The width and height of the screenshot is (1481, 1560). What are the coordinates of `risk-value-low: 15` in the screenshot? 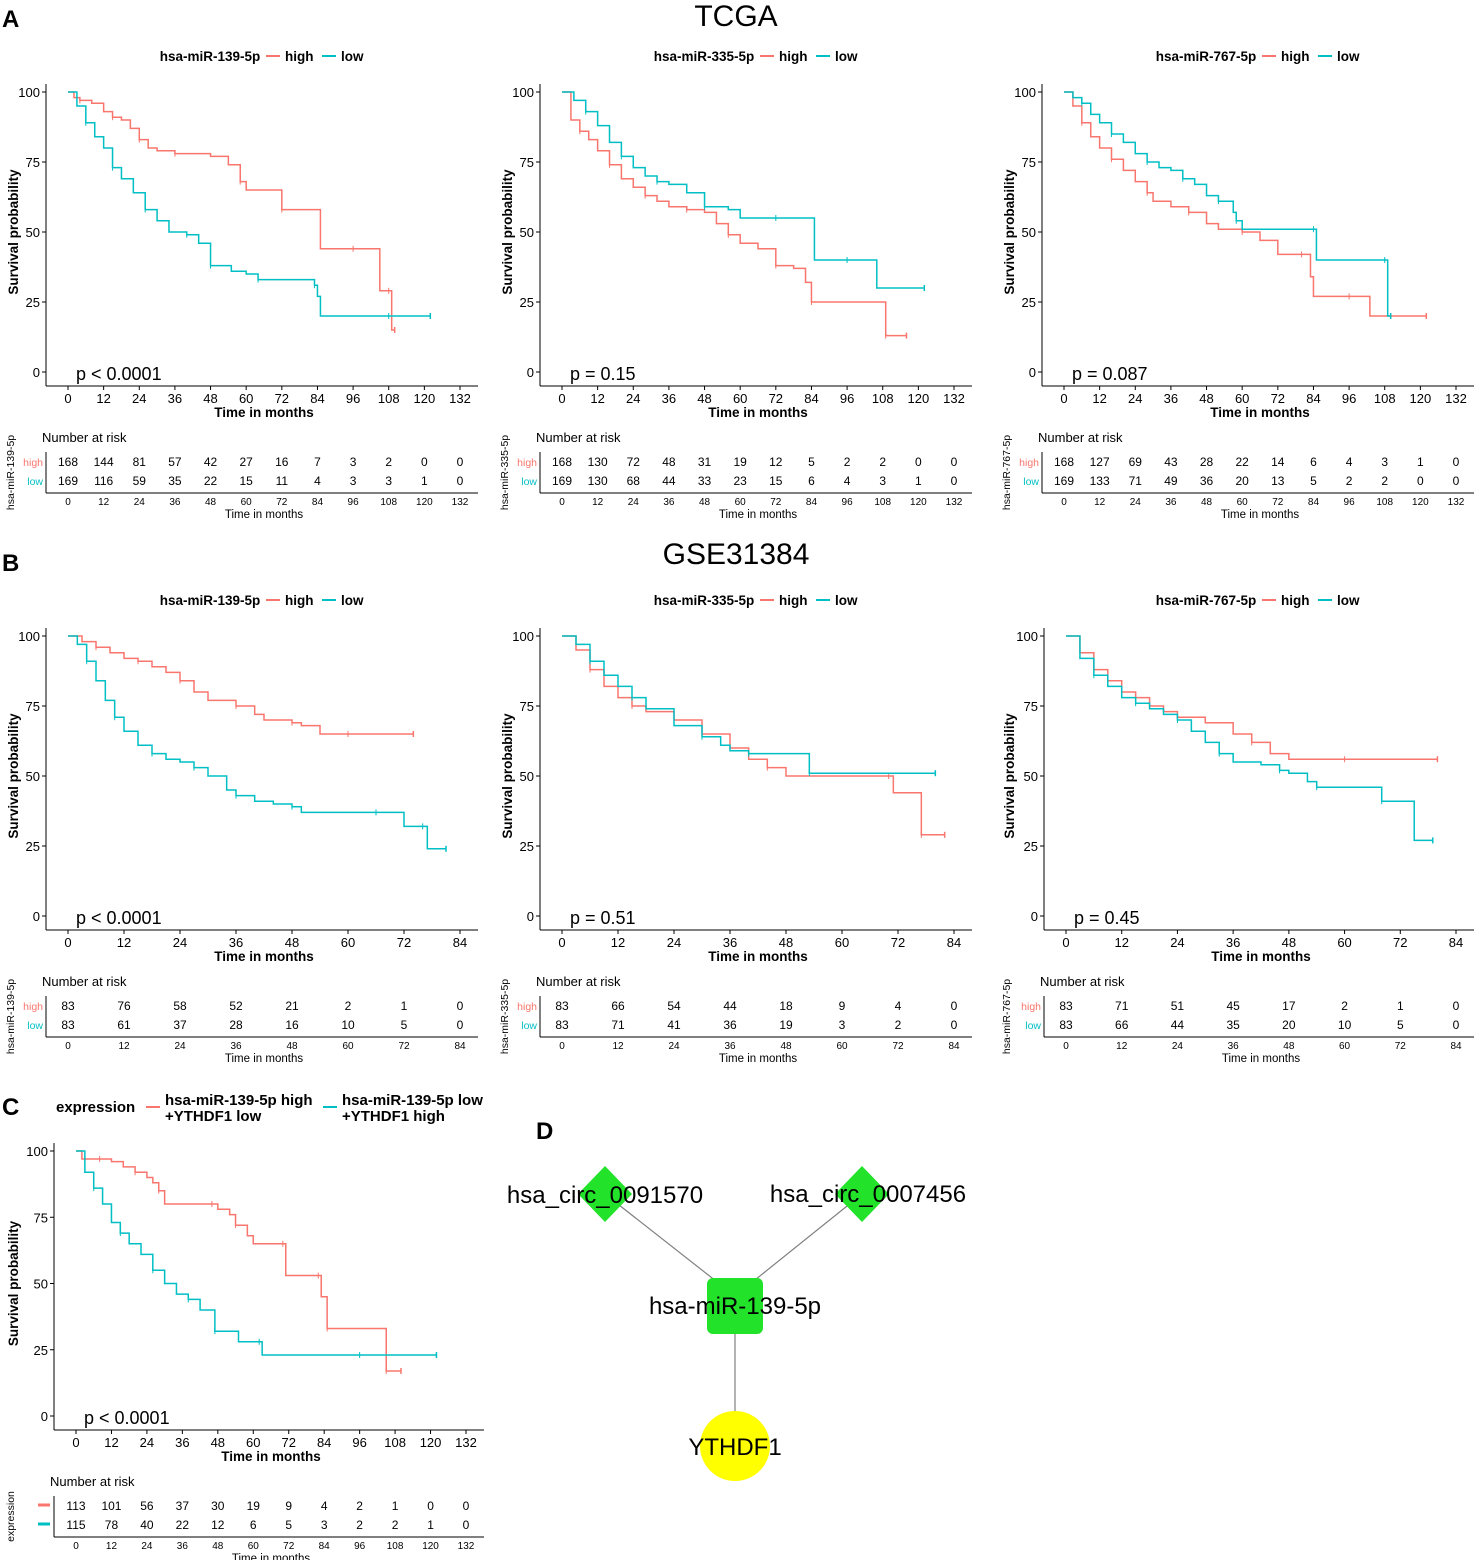 It's located at (776, 481).